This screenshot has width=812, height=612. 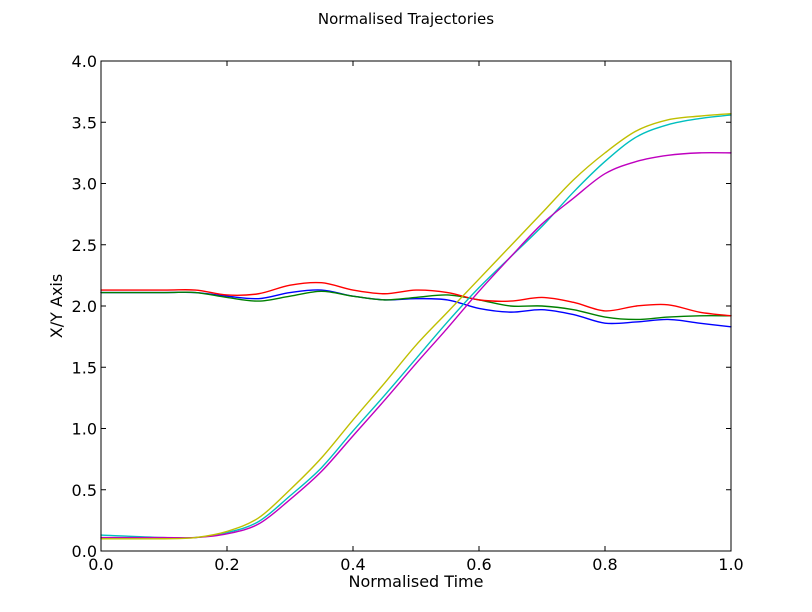 I want to click on y-tick-label: 1.5, so click(x=84, y=367).